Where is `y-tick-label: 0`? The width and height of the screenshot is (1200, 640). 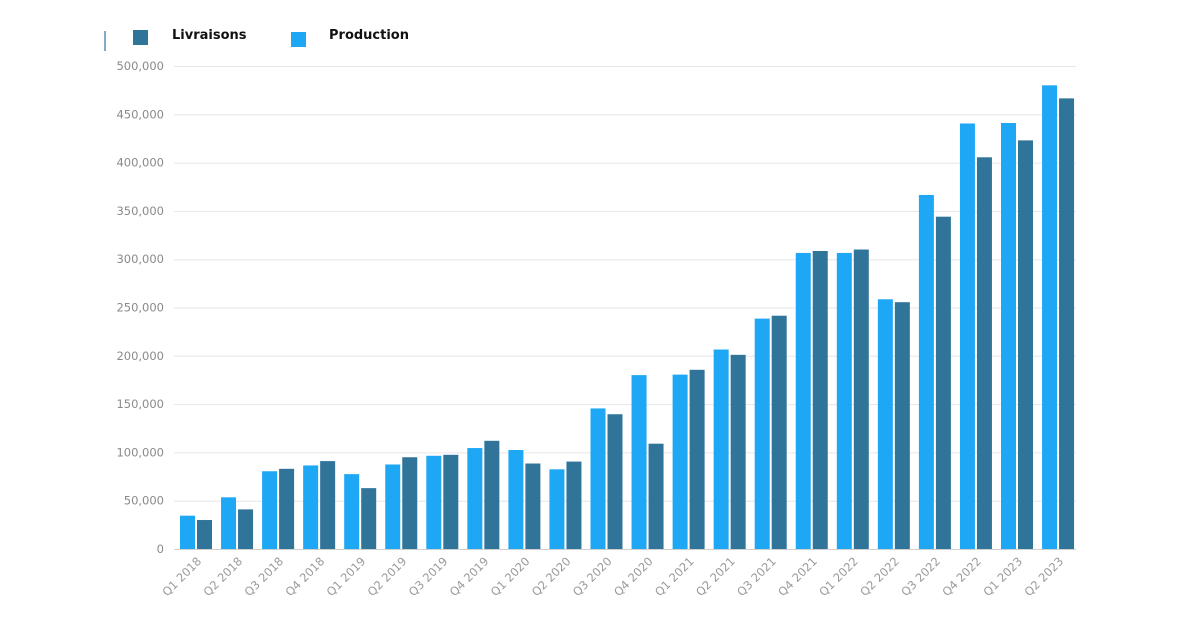
y-tick-label: 0 is located at coordinates (160, 549).